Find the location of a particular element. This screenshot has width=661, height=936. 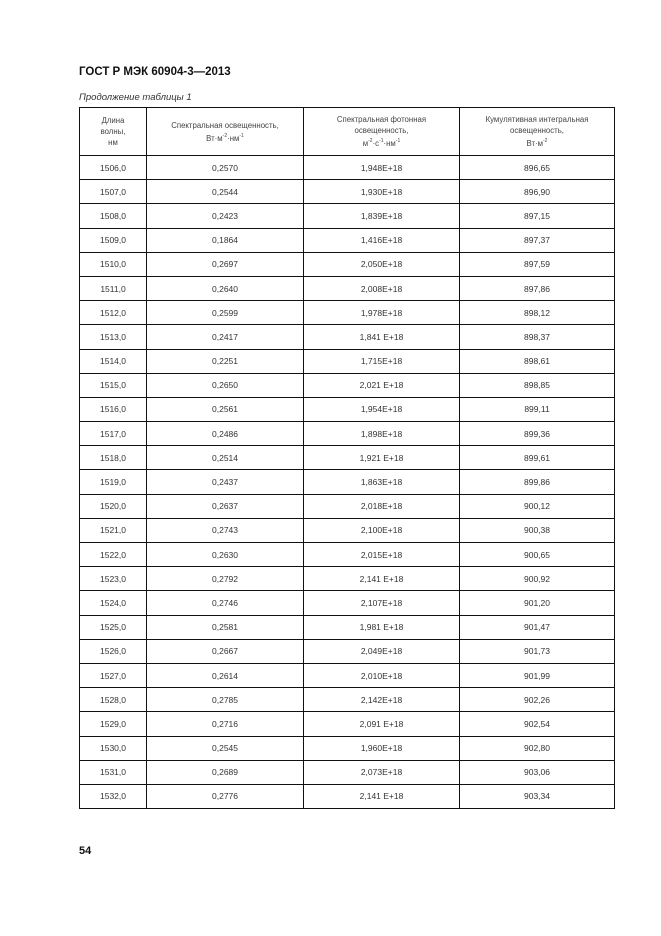

header-unit: м is located at coordinates (365, 143).